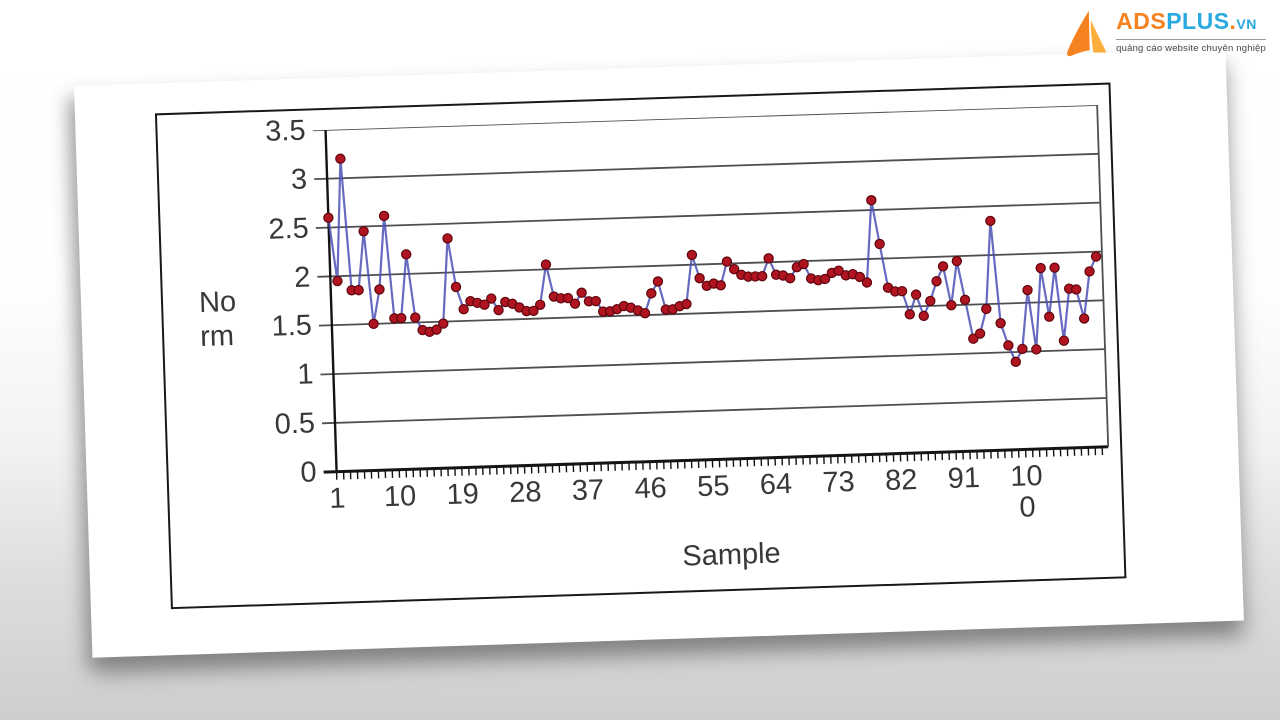 The width and height of the screenshot is (1280, 720). I want to click on brand-plus: PLUS, so click(1198, 21).